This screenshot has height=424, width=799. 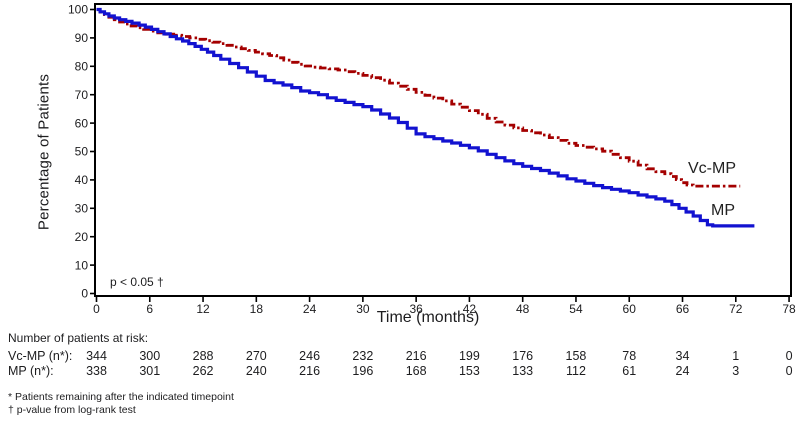 I want to click on risk-value: 301, so click(x=150, y=371).